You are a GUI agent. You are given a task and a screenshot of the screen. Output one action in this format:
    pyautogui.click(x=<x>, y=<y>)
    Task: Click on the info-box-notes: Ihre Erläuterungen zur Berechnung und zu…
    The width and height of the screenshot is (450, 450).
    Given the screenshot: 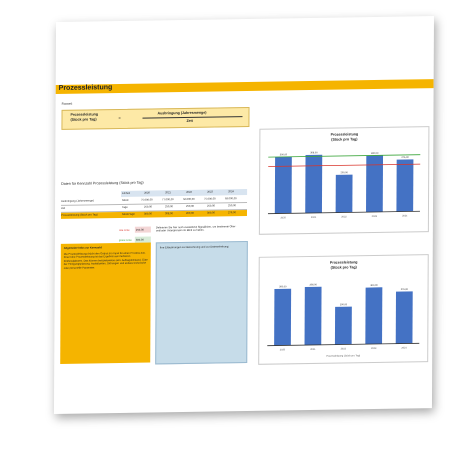 What is the action you would take?
    pyautogui.click(x=201, y=302)
    